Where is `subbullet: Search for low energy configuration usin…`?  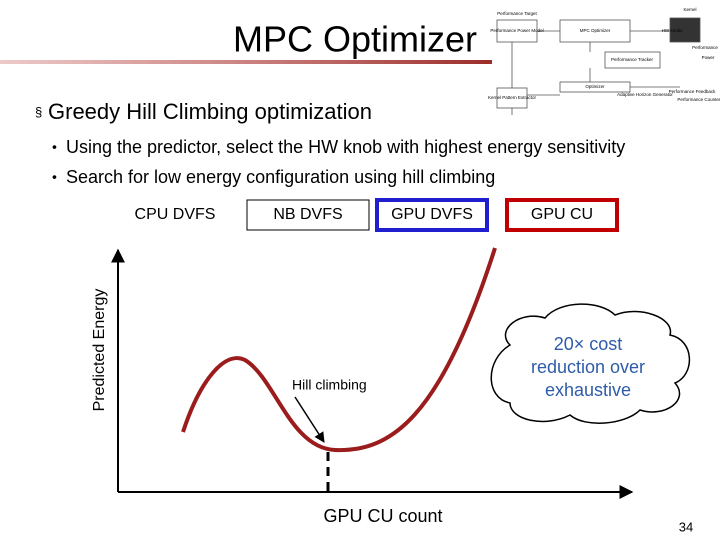 subbullet: Search for low energy configuration usin… is located at coordinates (280, 177).